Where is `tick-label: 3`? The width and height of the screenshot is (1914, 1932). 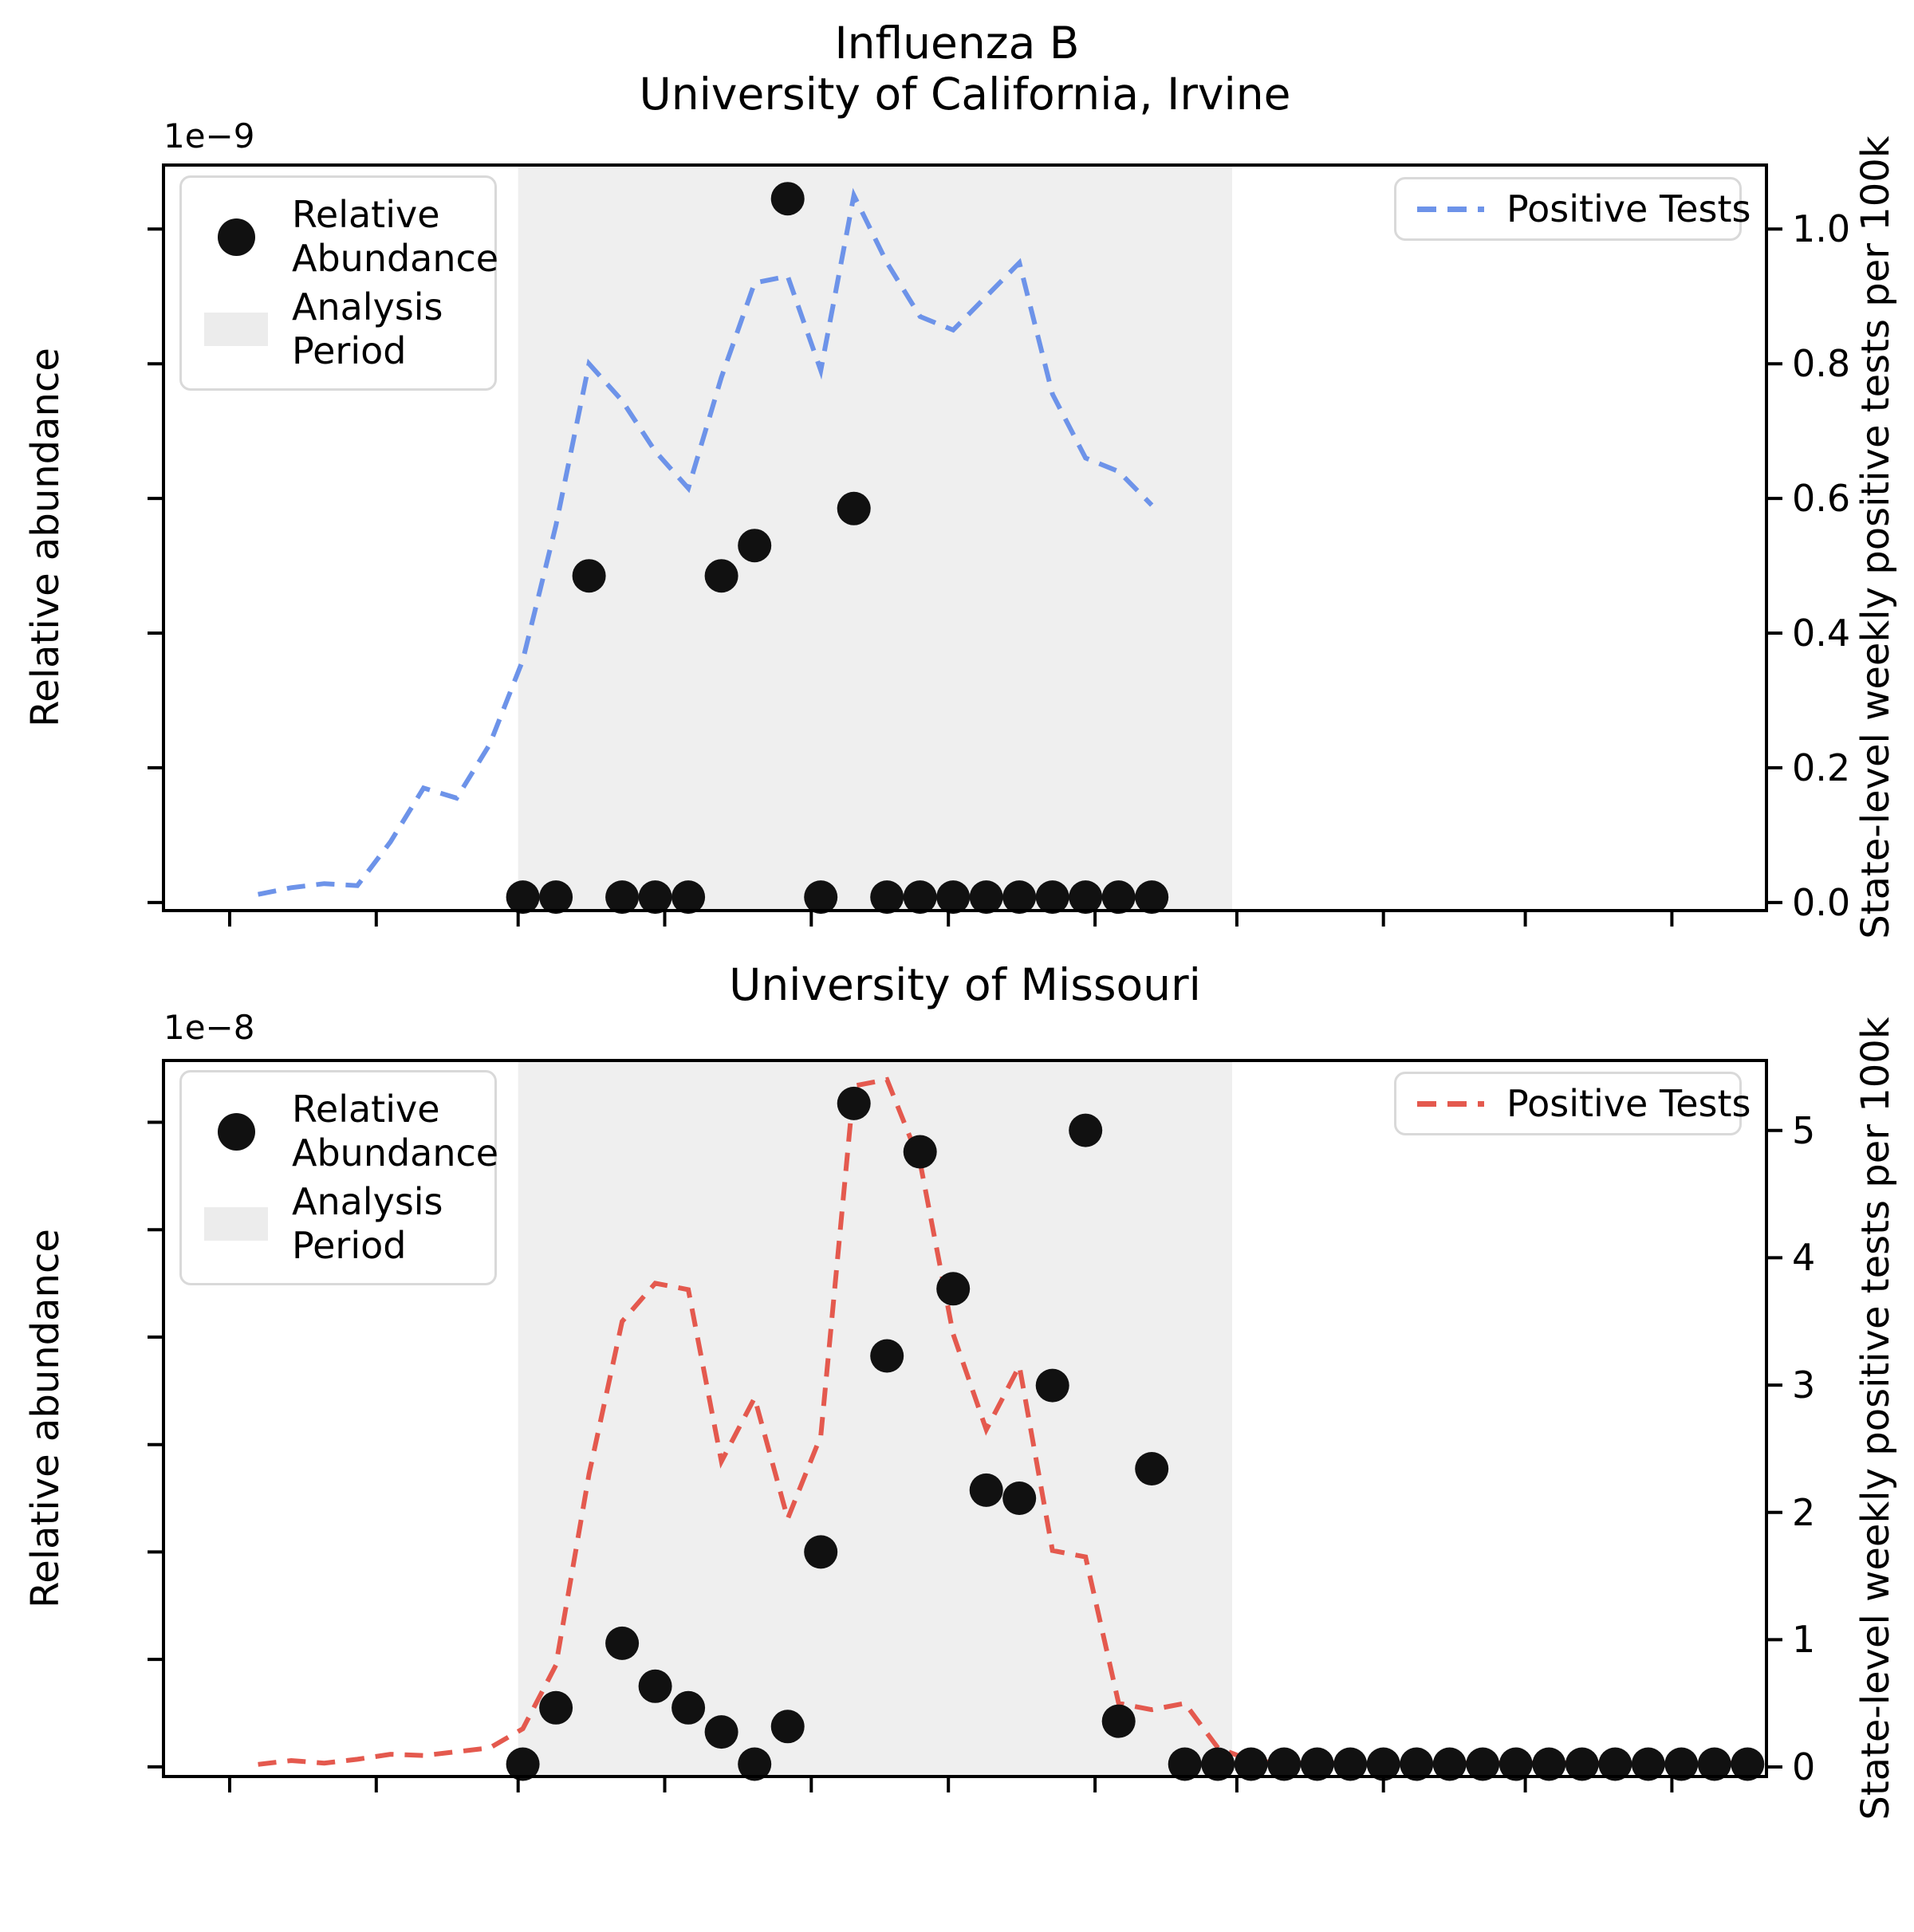 tick-label: 3 is located at coordinates (1804, 1385).